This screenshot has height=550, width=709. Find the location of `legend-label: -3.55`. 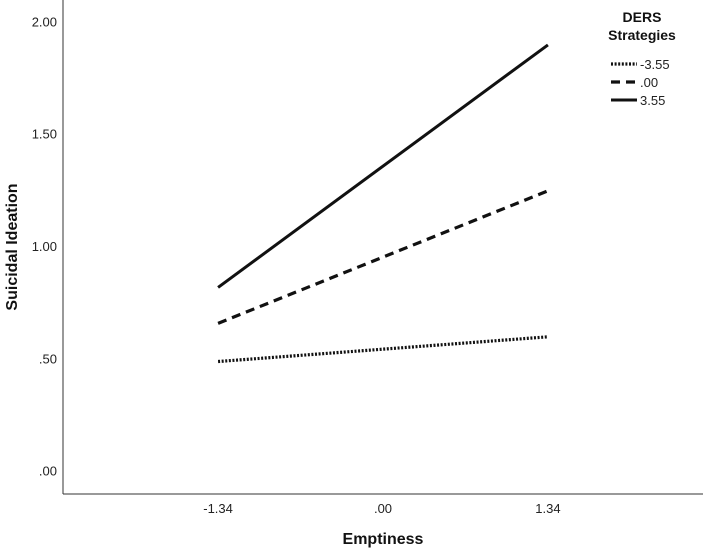

legend-label: -3.55 is located at coordinates (655, 64).